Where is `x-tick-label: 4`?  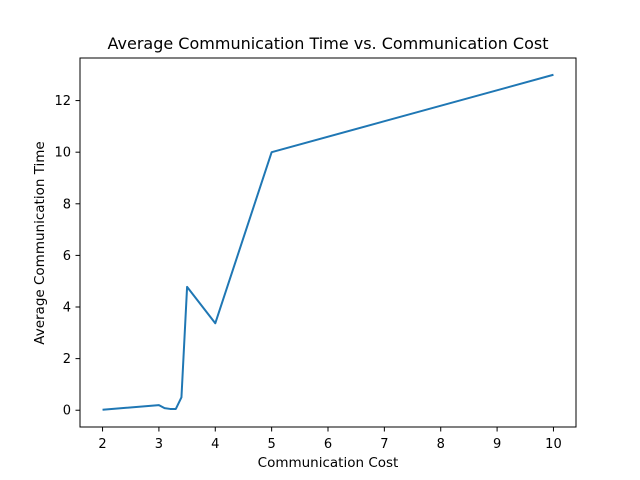 x-tick-label: 4 is located at coordinates (215, 444).